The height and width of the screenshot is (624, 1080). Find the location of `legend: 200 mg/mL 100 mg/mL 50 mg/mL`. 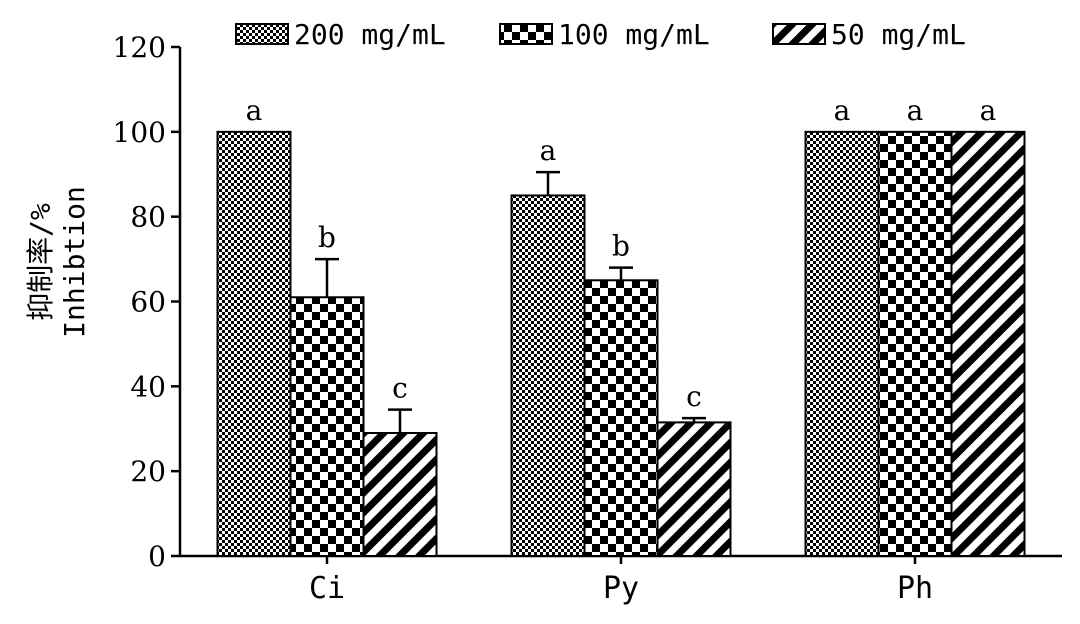

legend: 200 mg/mL 100 mg/mL 50 mg/mL is located at coordinates (600, 34).